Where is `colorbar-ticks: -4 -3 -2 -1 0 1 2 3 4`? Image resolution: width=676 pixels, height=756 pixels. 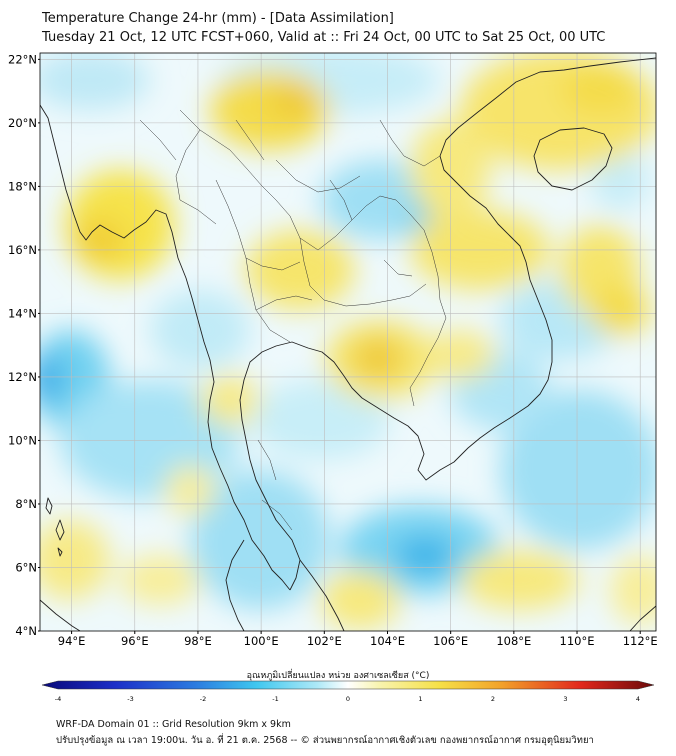
colorbar-ticks: -4 -3 -2 -1 0 1 2 3 4 is located at coordinates (347, 699).